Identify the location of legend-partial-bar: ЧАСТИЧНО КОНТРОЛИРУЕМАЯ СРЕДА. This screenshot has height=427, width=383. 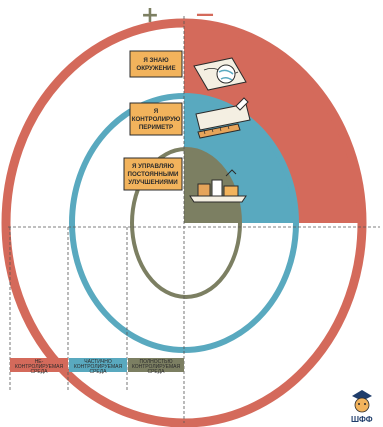
(98, 366).